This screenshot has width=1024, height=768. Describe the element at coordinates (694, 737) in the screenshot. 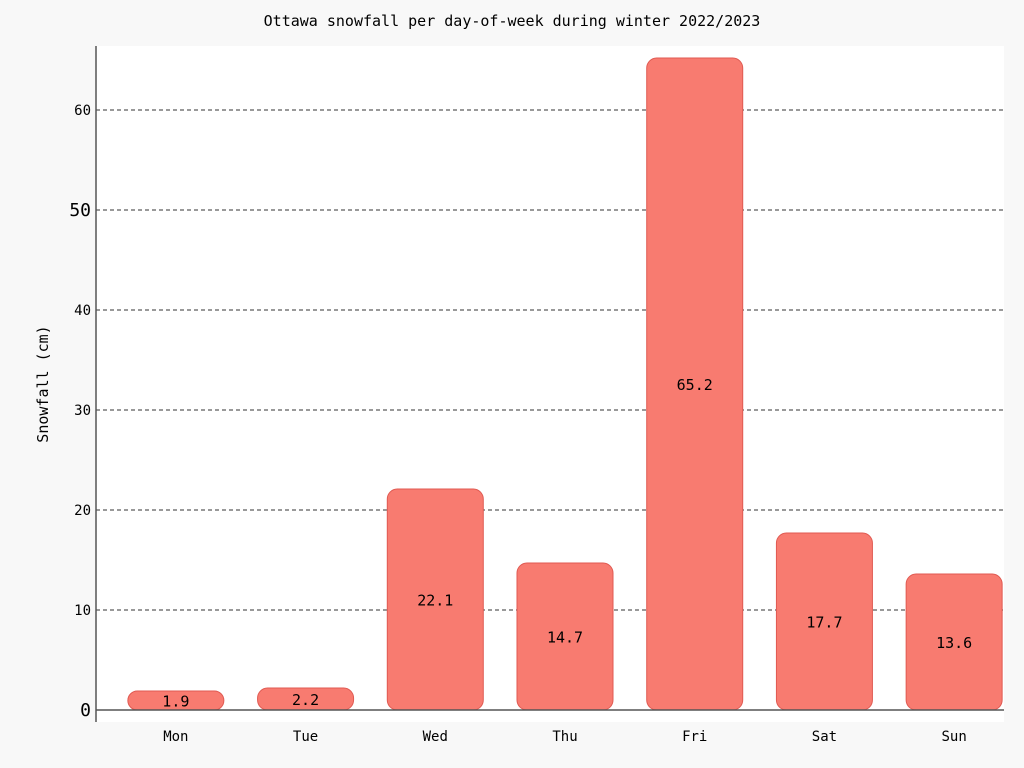

I see `x-tick-label: Fri` at that location.